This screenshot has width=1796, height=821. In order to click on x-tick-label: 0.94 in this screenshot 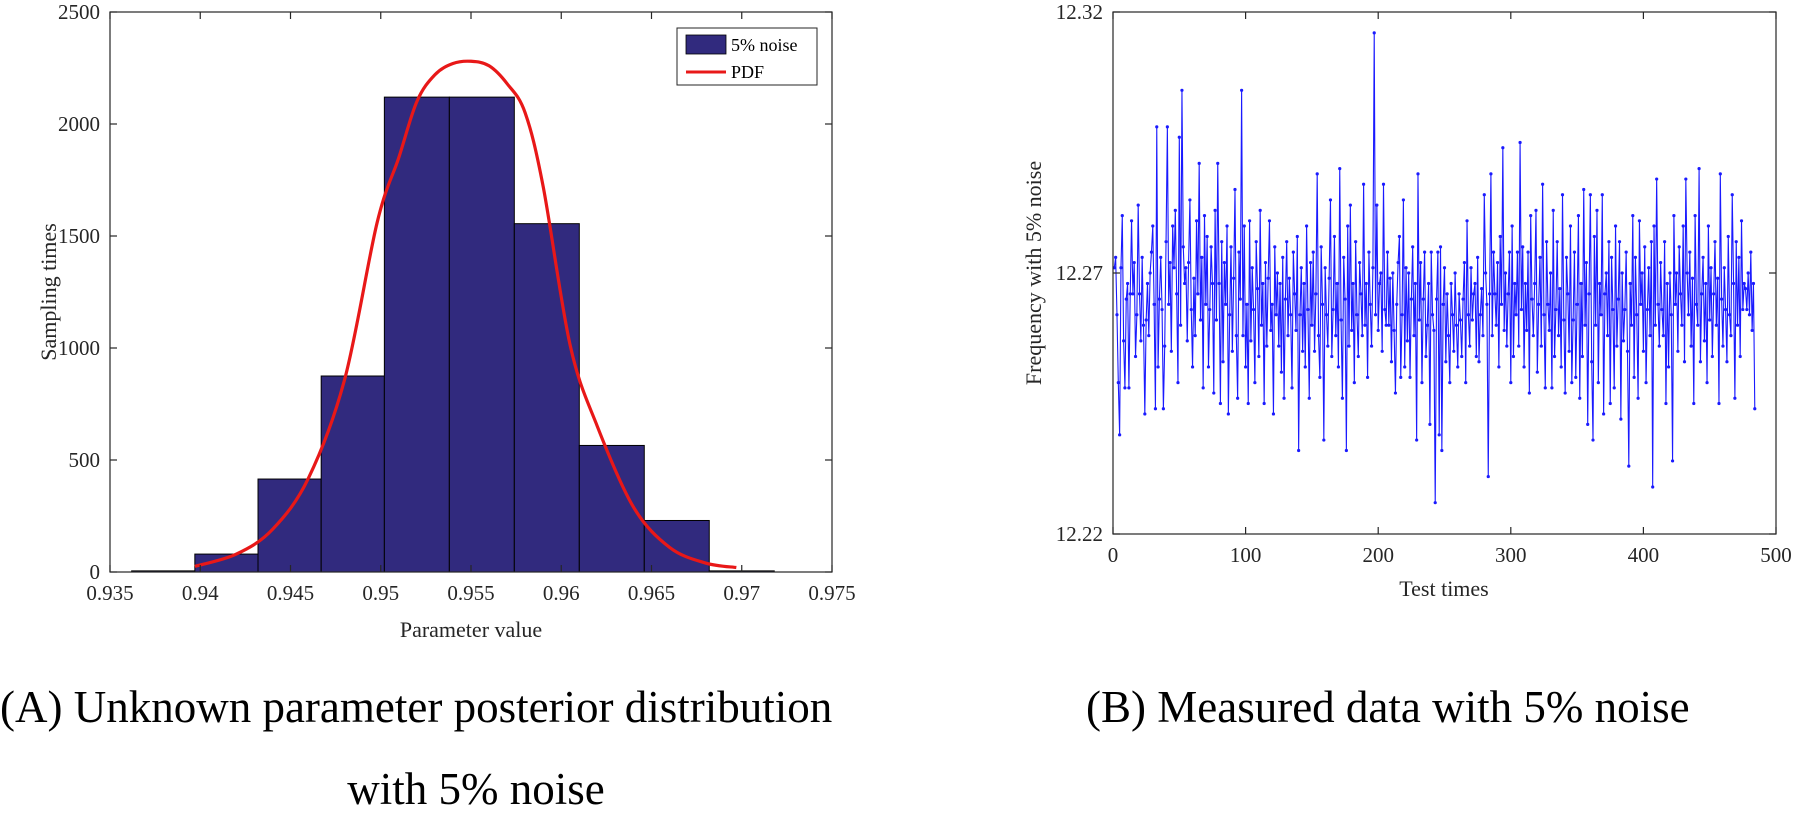, I will do `click(200, 593)`.